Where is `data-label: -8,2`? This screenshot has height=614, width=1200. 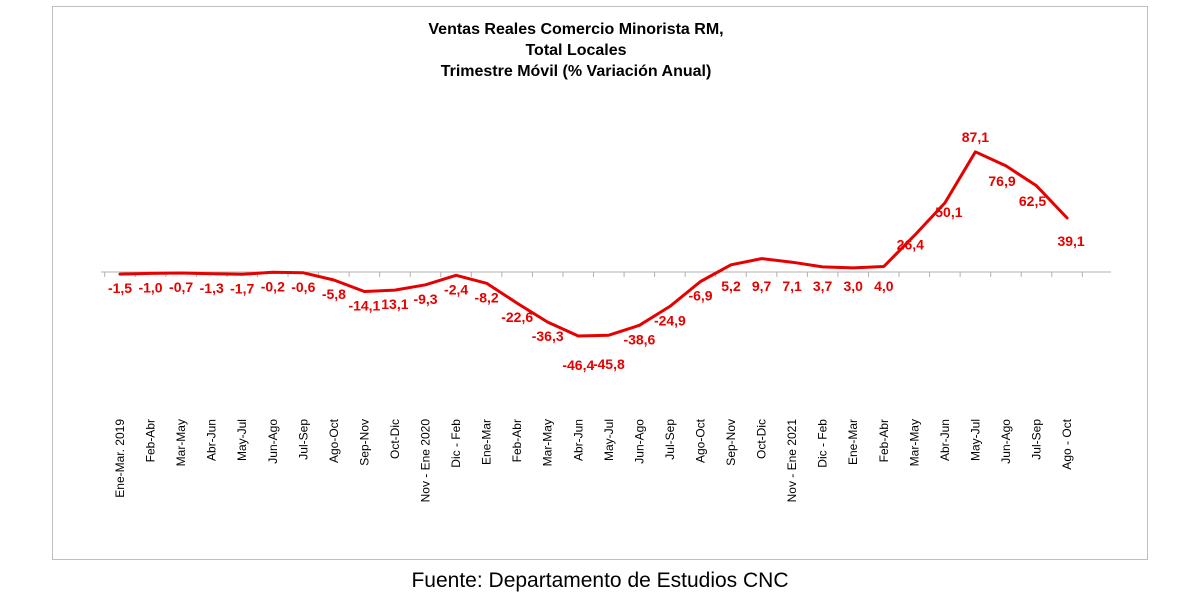 data-label: -8,2 is located at coordinates (487, 297).